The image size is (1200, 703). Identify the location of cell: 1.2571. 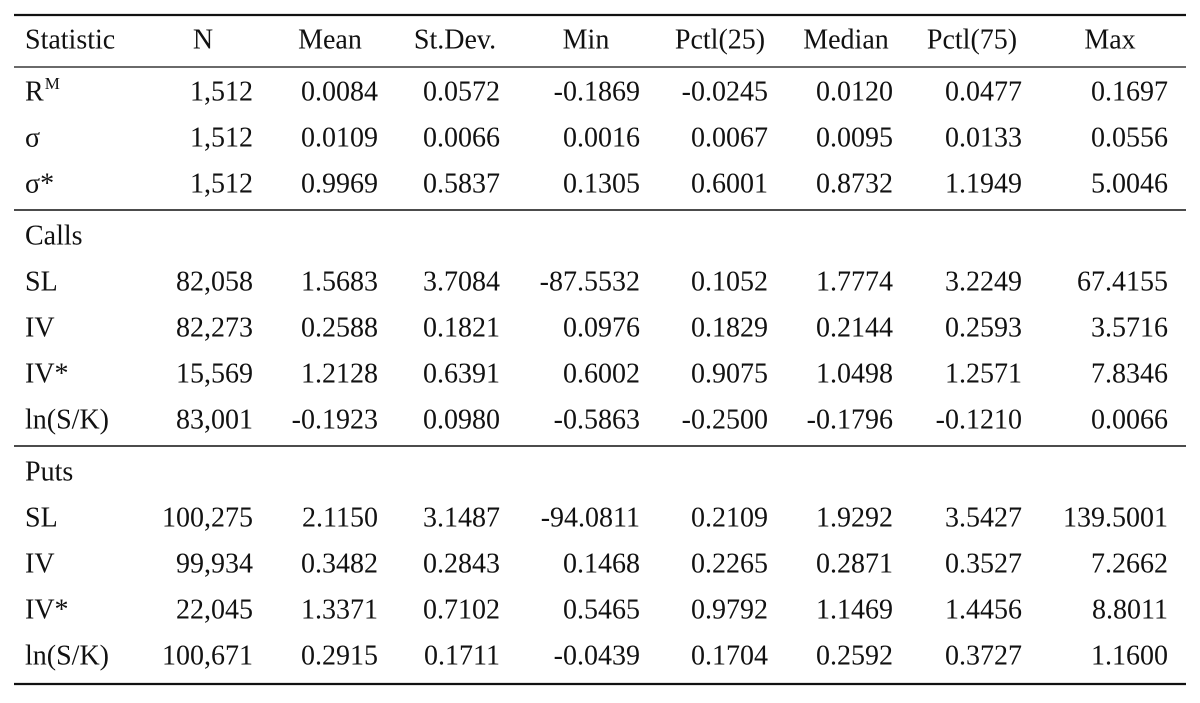
(983, 373).